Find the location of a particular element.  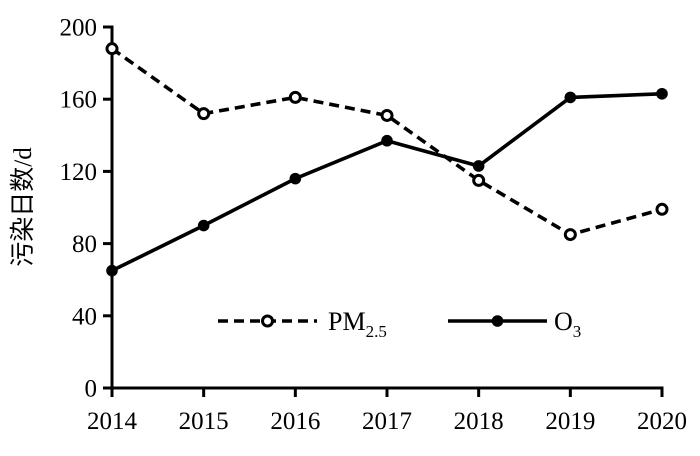

y-tick-label: 0 is located at coordinates (91, 389).